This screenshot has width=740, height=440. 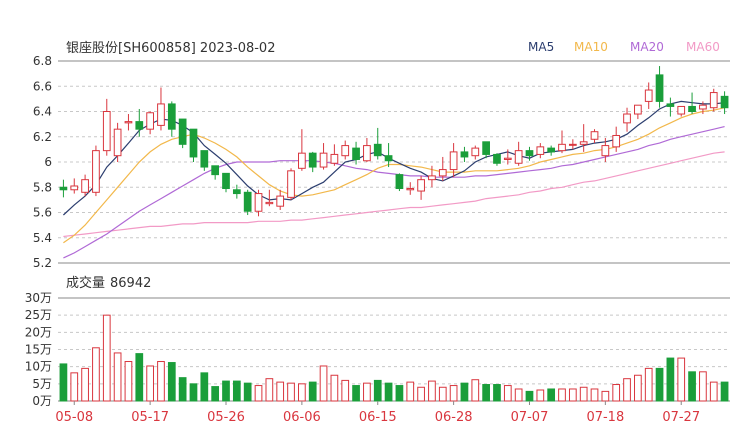 I want to click on volume-tick-label: 20万, so click(x=38, y=332).